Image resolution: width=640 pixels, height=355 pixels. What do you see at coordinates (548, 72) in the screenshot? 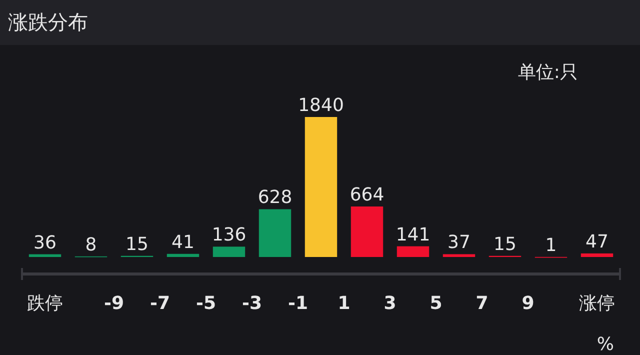
I see `annotation: 单位:只` at bounding box center [548, 72].